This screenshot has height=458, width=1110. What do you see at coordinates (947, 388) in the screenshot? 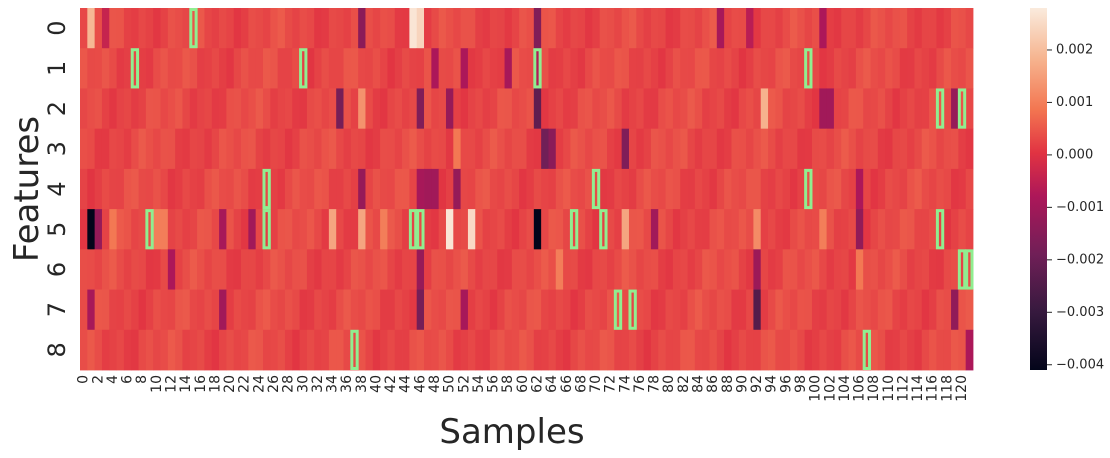
I see `x-tick-label: 118` at bounding box center [947, 388].